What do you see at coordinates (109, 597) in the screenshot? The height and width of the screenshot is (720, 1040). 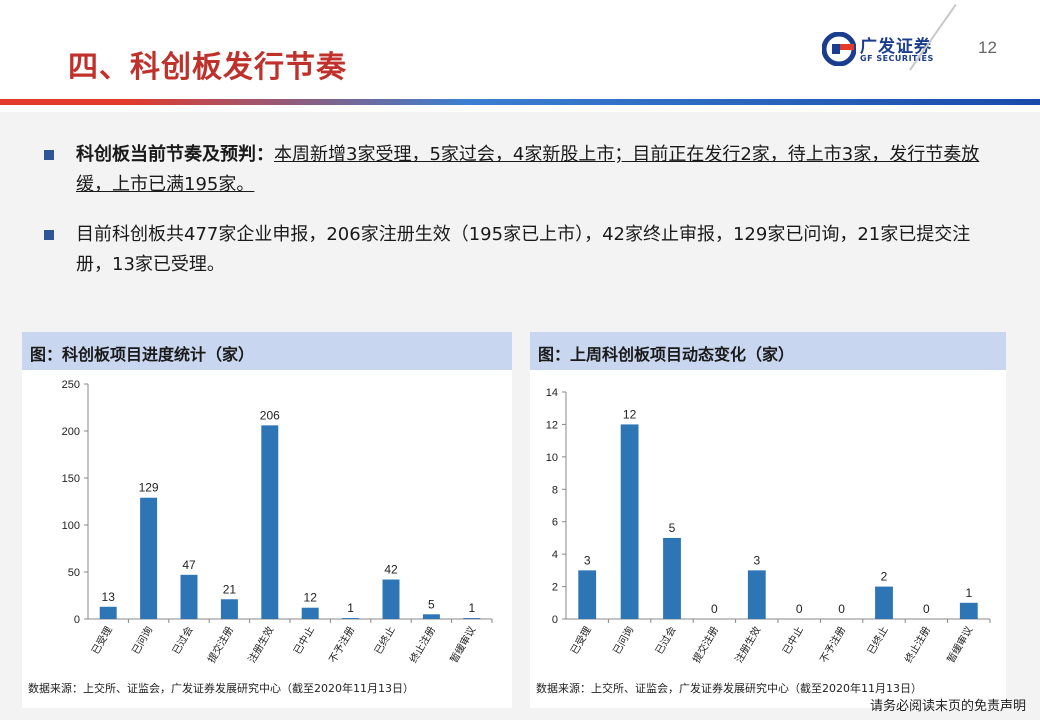 I see `data-label: 13` at bounding box center [109, 597].